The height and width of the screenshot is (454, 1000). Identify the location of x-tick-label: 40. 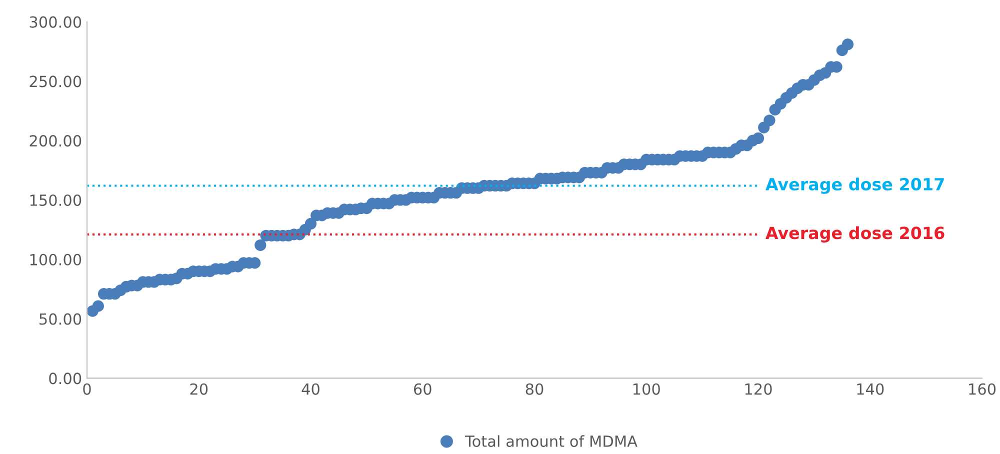
(311, 389).